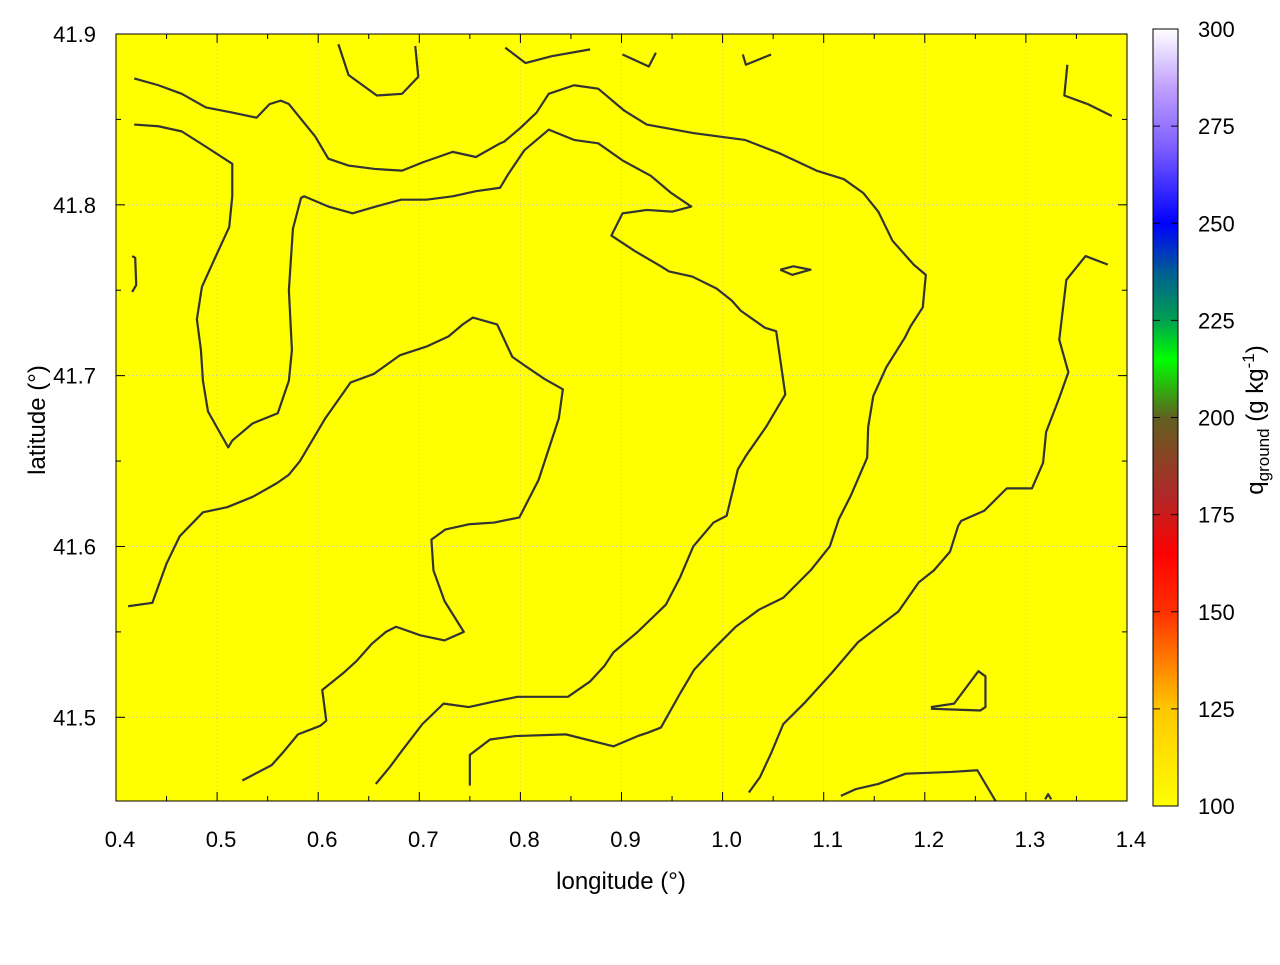 The image size is (1280, 965). What do you see at coordinates (726, 839) in the screenshot?
I see `x-tick-label: 1.0` at bounding box center [726, 839].